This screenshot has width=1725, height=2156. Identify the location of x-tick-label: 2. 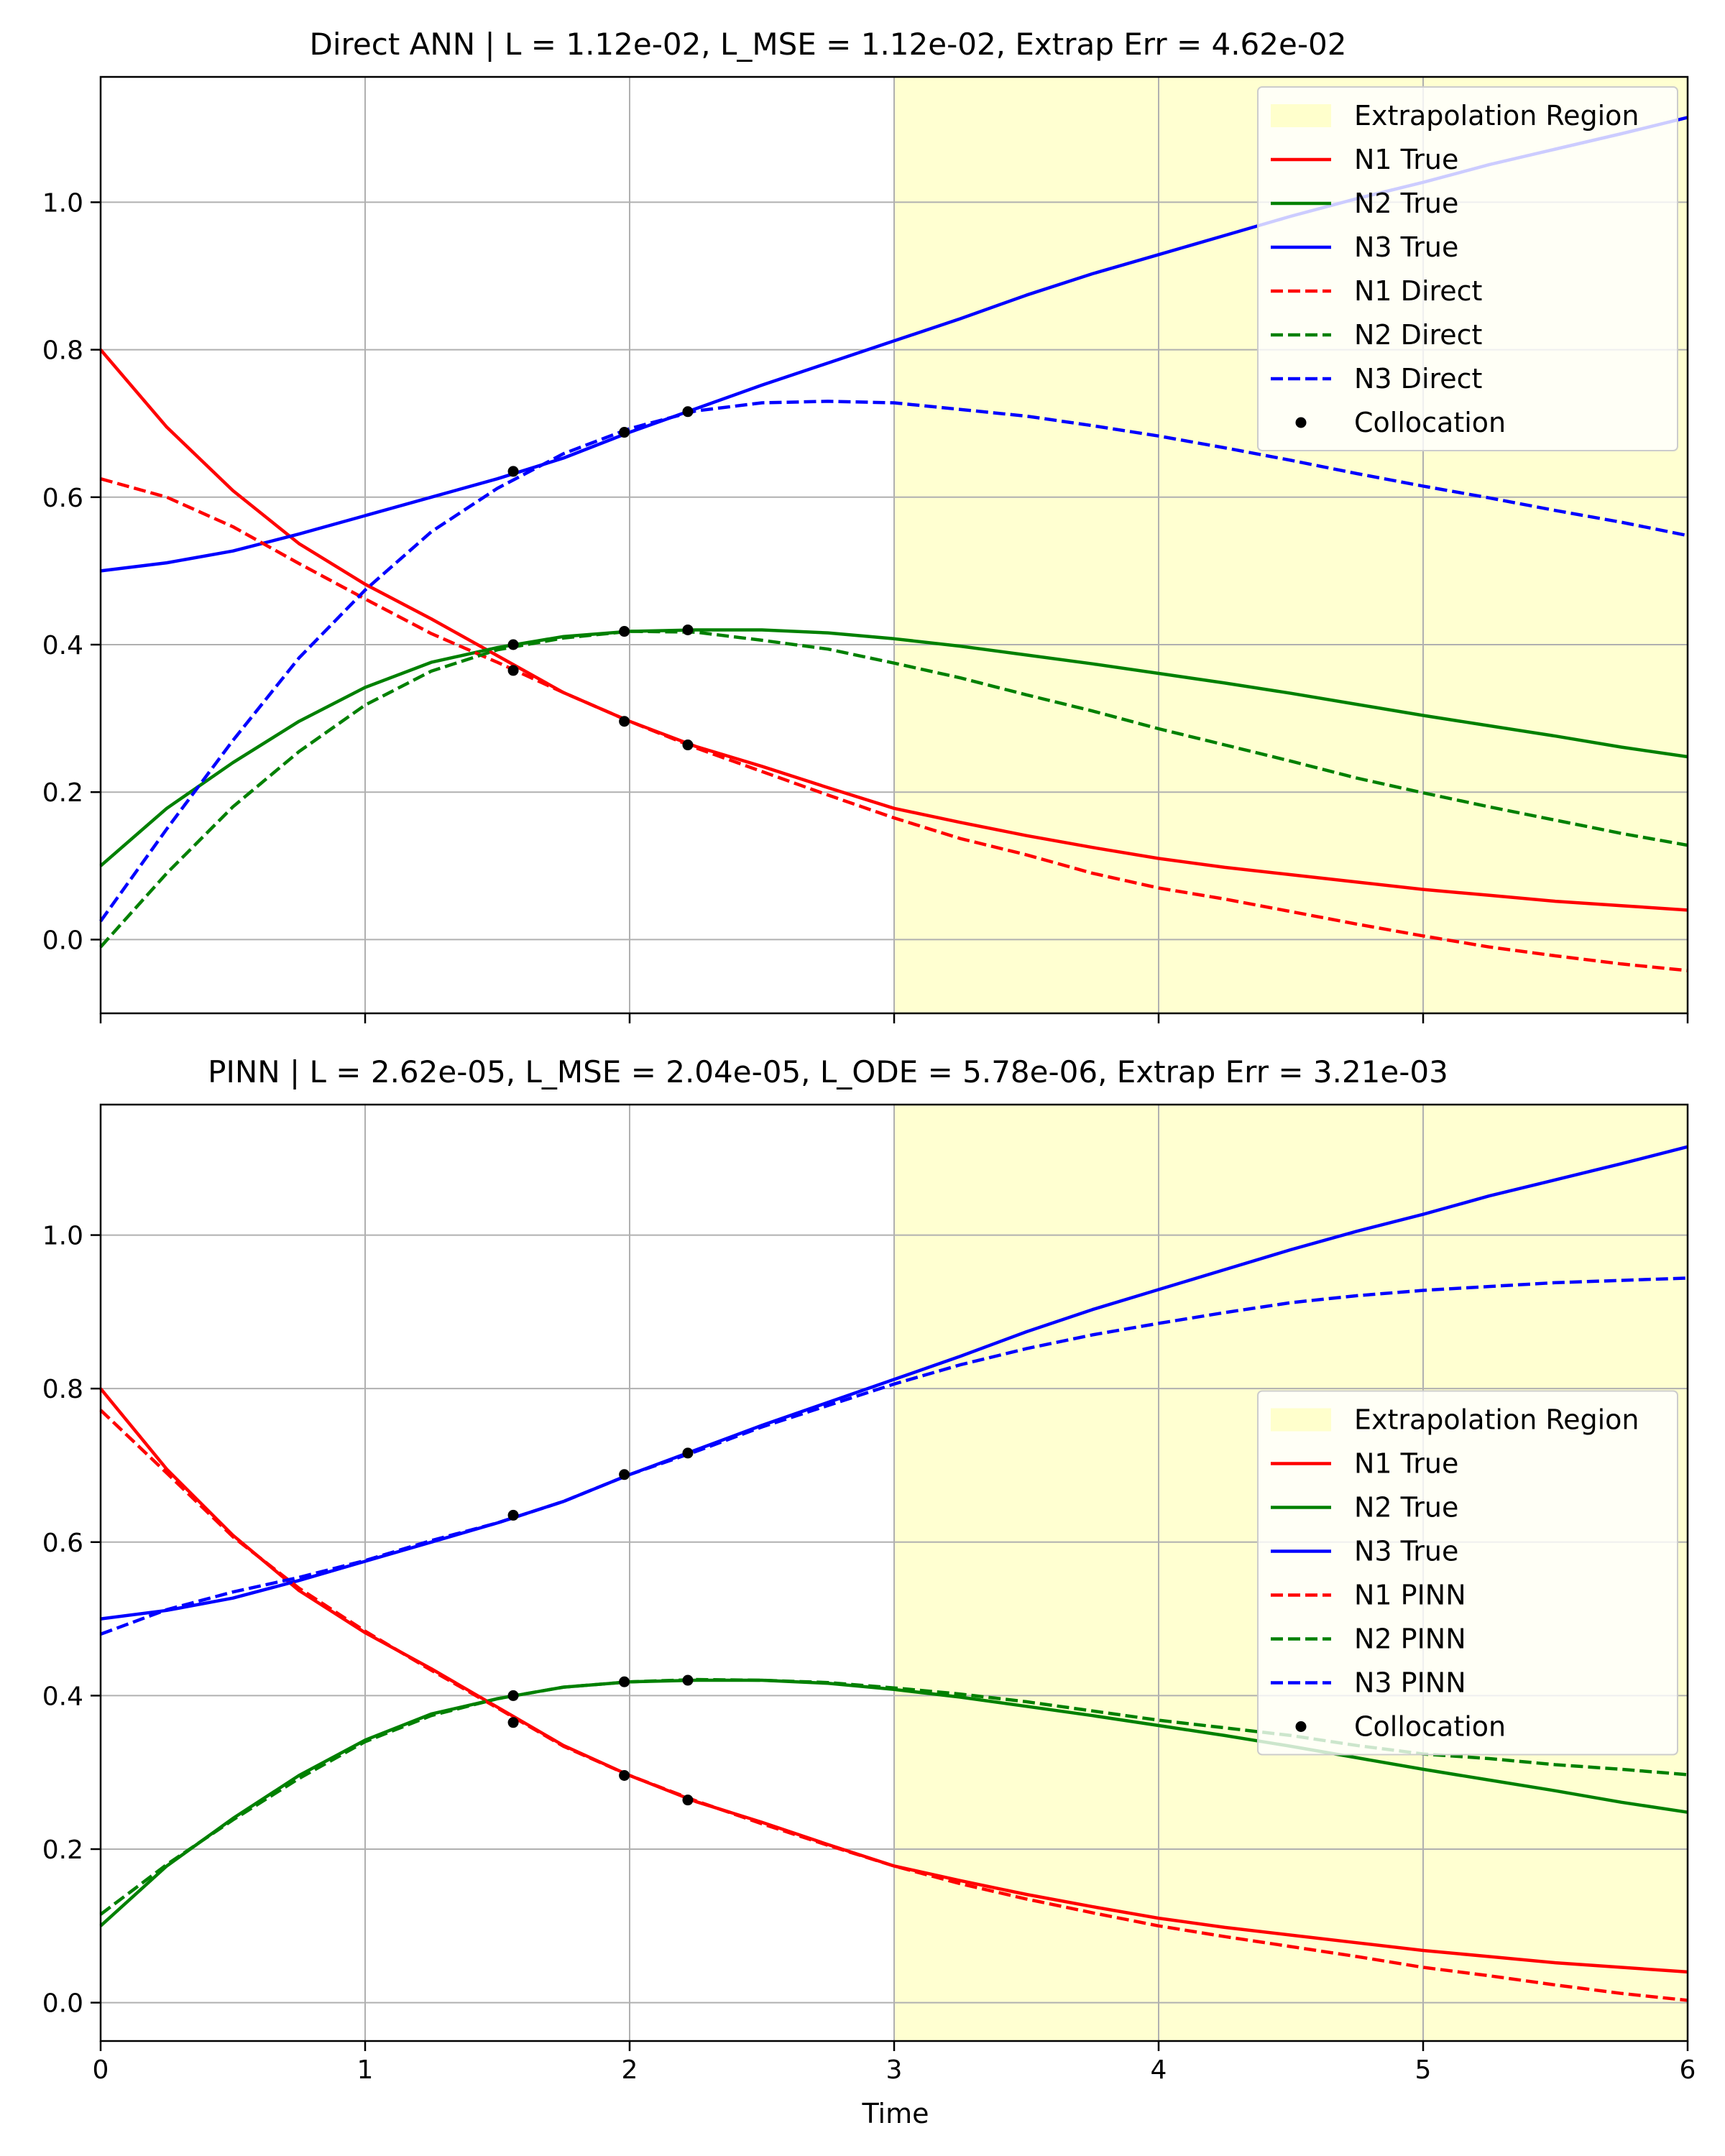
(630, 2070).